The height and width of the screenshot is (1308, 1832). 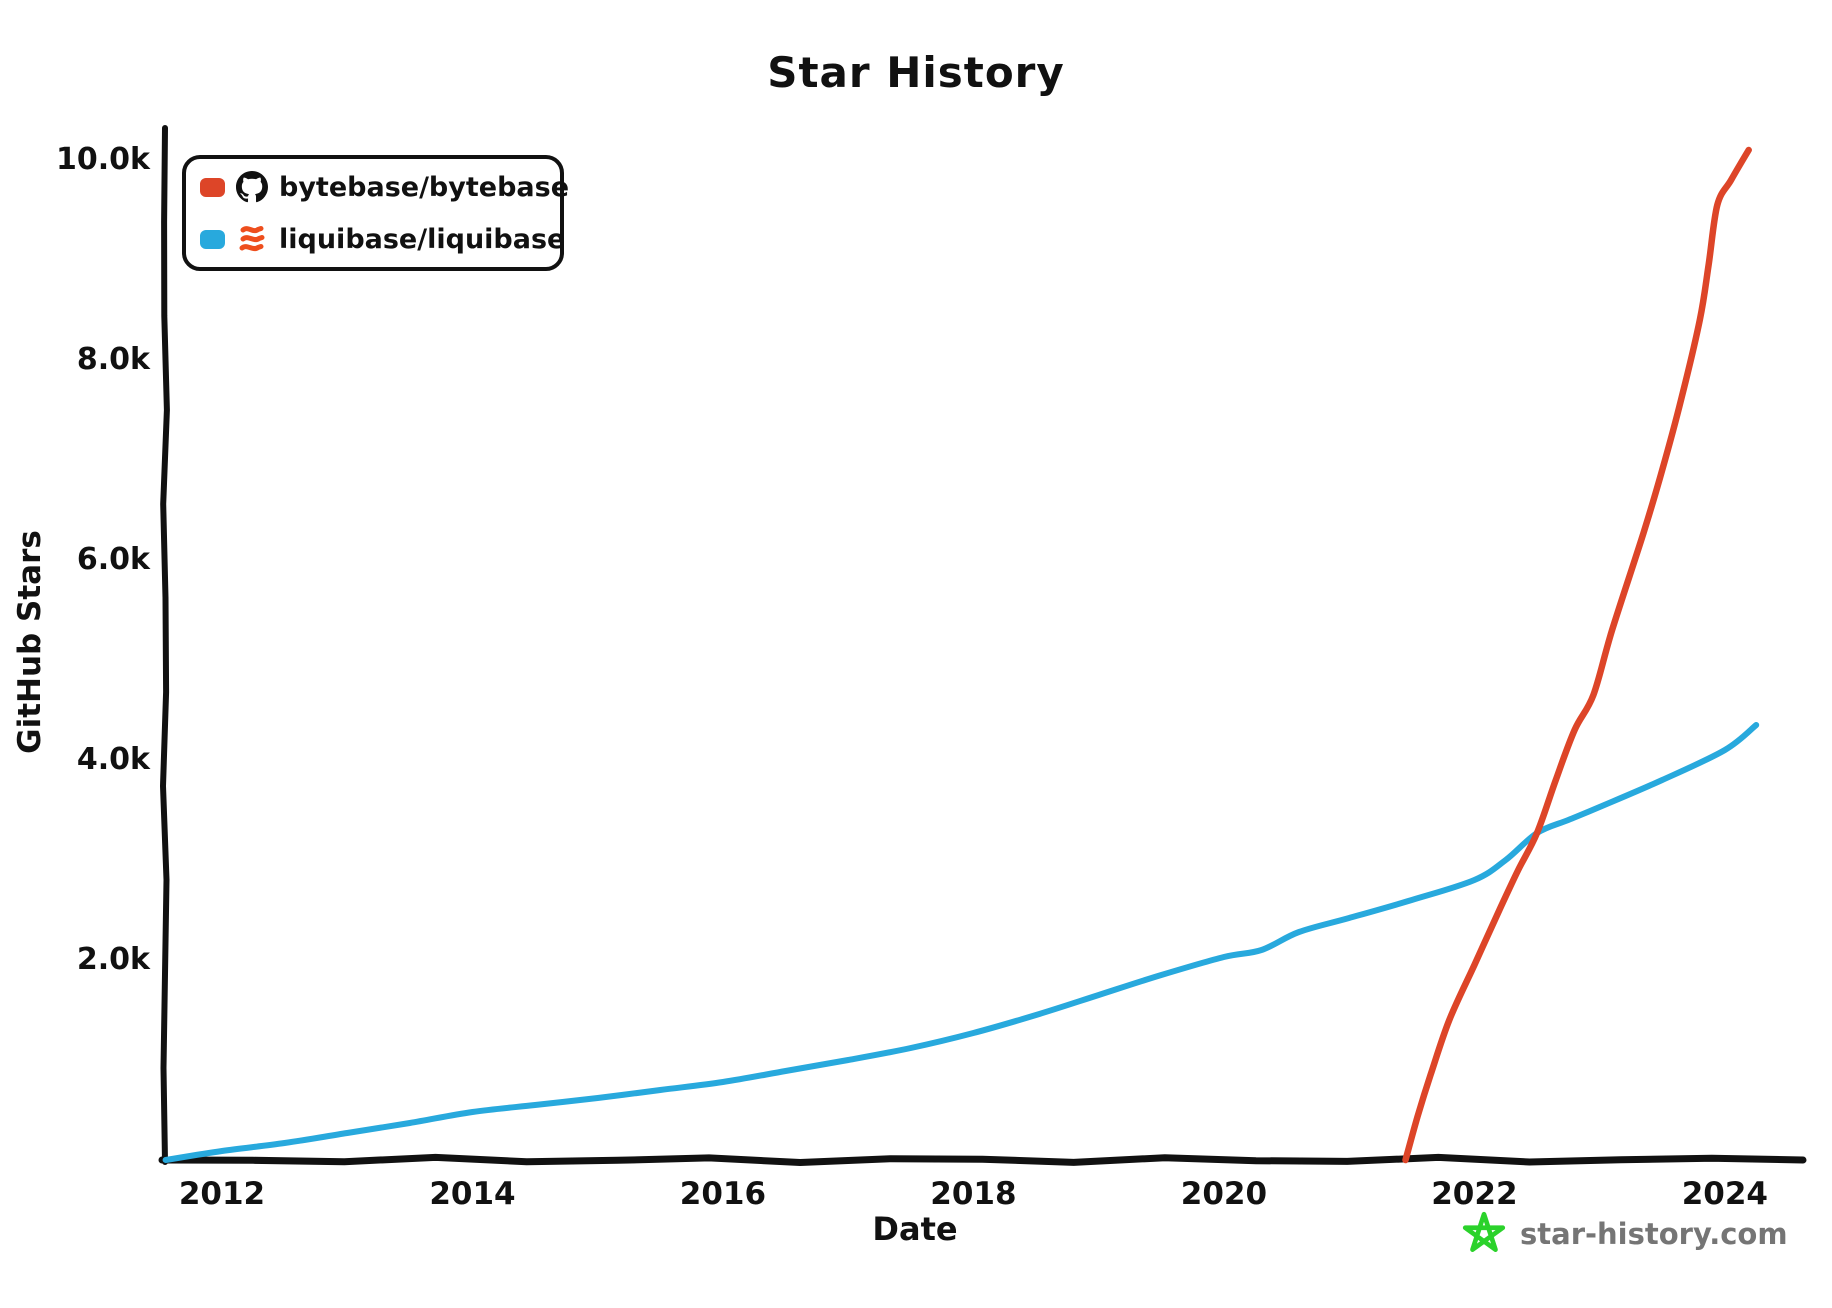 I want to click on x-tick-label: 2016, so click(x=723, y=1194).